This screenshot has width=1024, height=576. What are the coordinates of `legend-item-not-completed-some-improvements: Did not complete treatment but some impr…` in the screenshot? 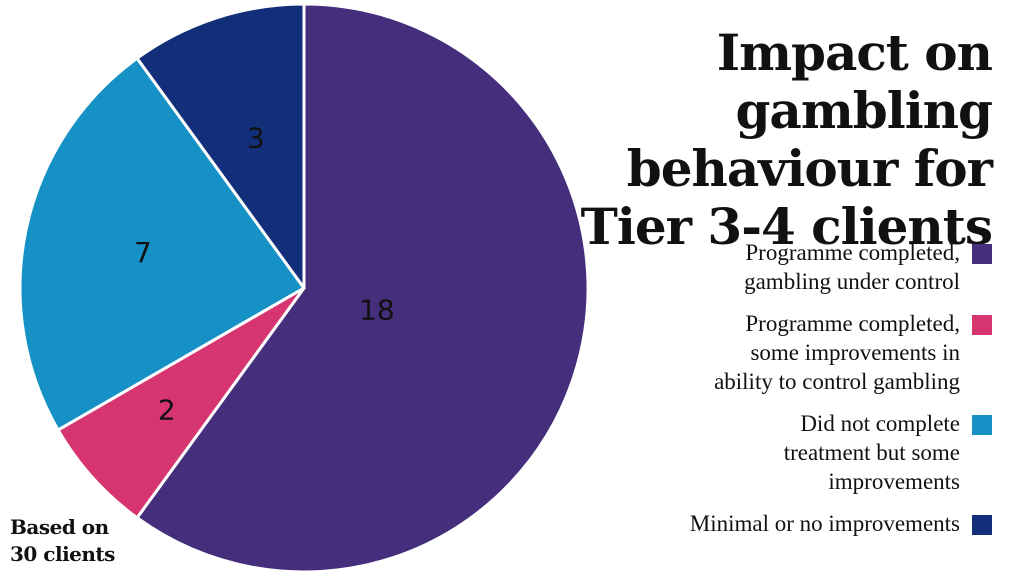 It's located at (792, 452).